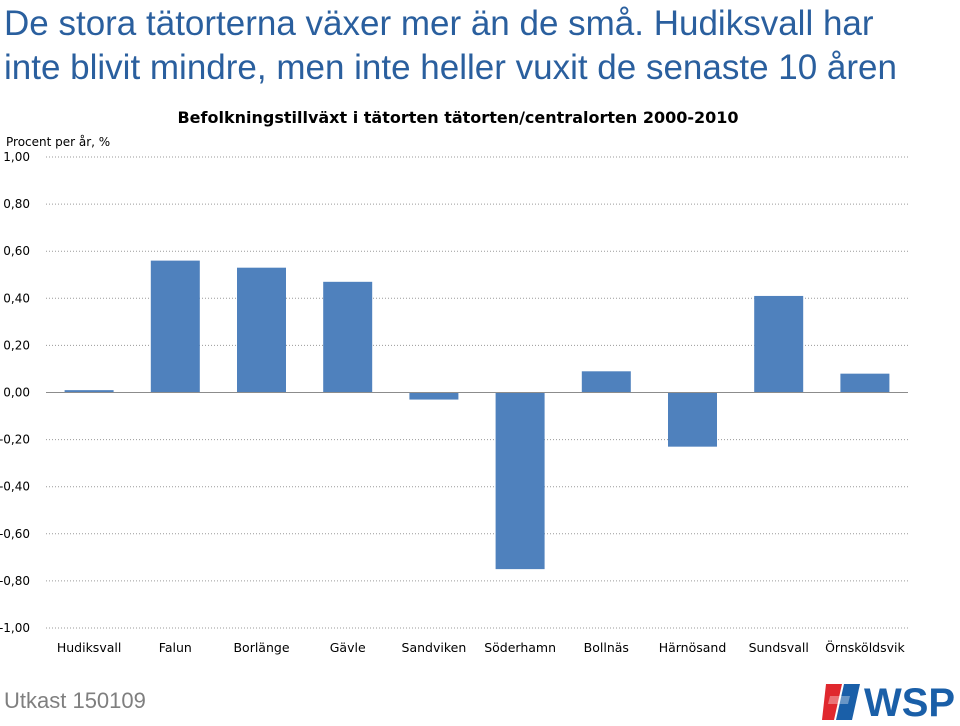  I want to click on x-tick-label: Gävle, so click(348, 647).